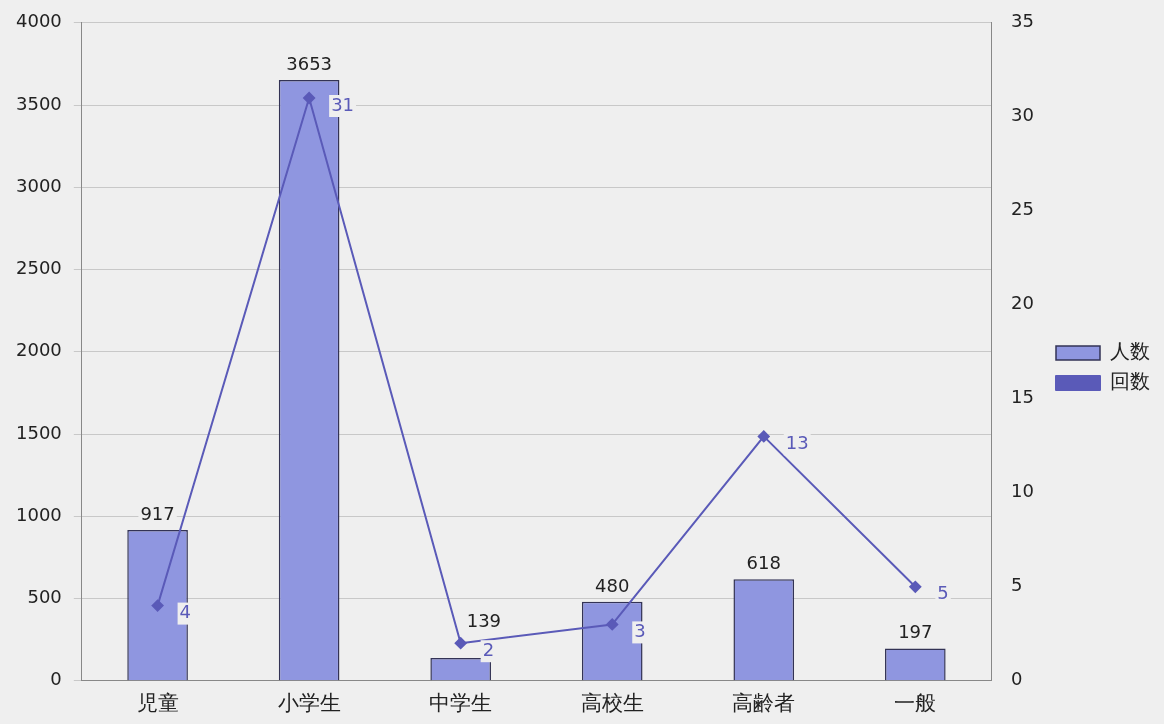 This screenshot has height=724, width=1164. Describe the element at coordinates (461, 702) in the screenshot. I see `x-tick-label: 中学生` at that location.